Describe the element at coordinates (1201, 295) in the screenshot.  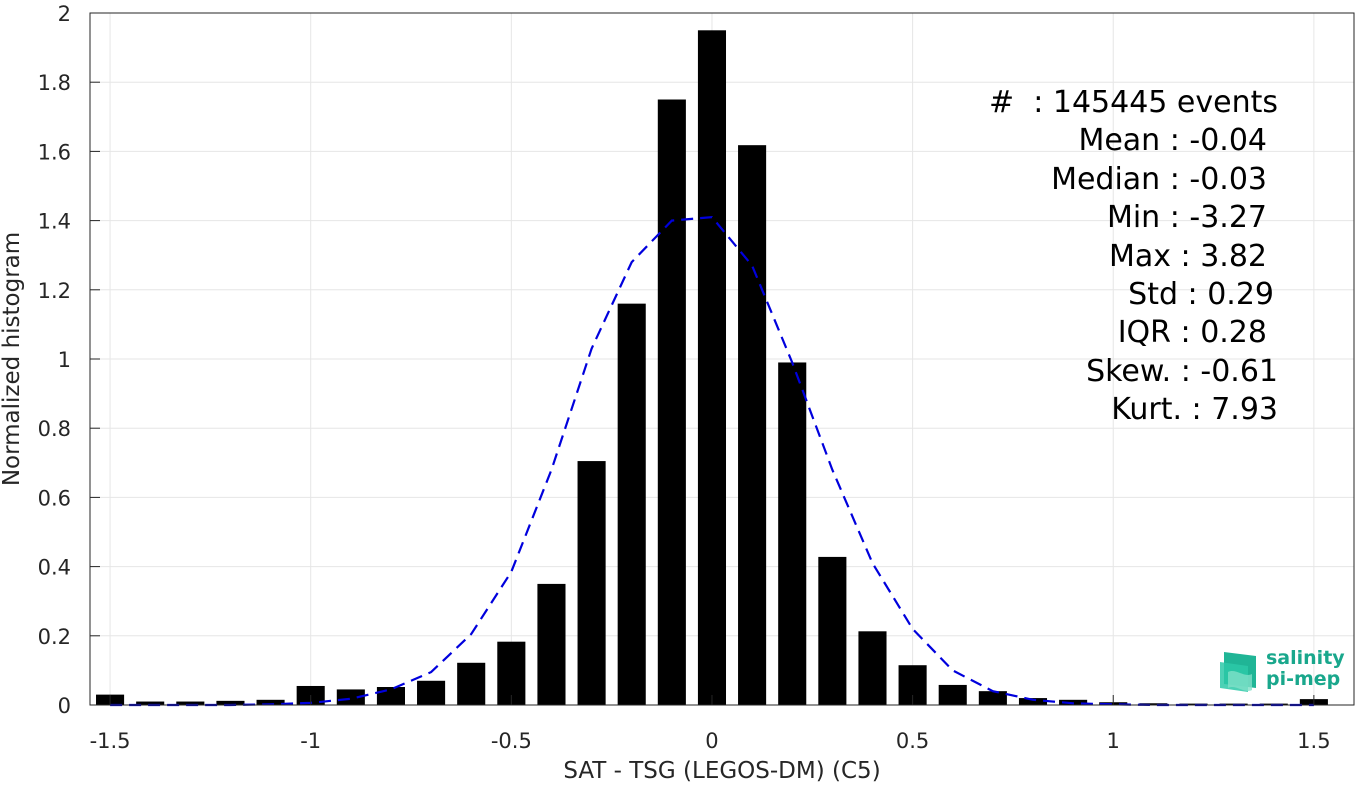
I see `stat-std: Std : 0.29` at that location.